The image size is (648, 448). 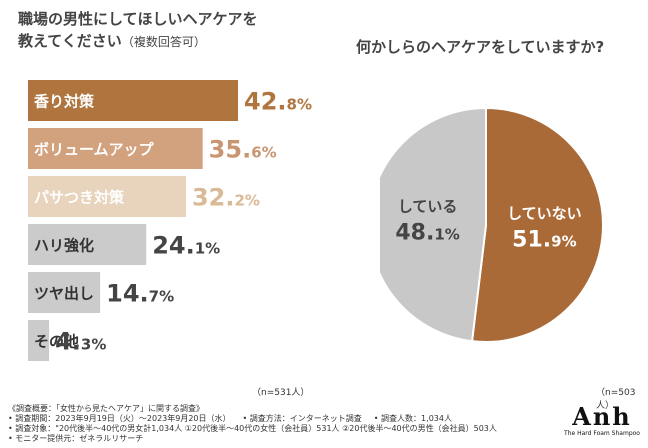 What do you see at coordinates (428, 207) in the screenshot?
I see `pie-label-2: している` at bounding box center [428, 207].